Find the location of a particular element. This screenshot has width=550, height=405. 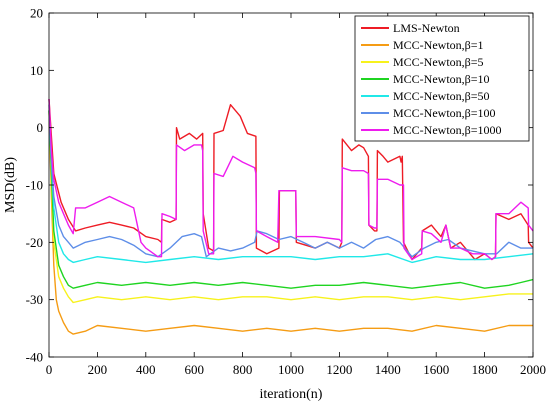

x-tick-label: 0 is located at coordinates (49, 369).